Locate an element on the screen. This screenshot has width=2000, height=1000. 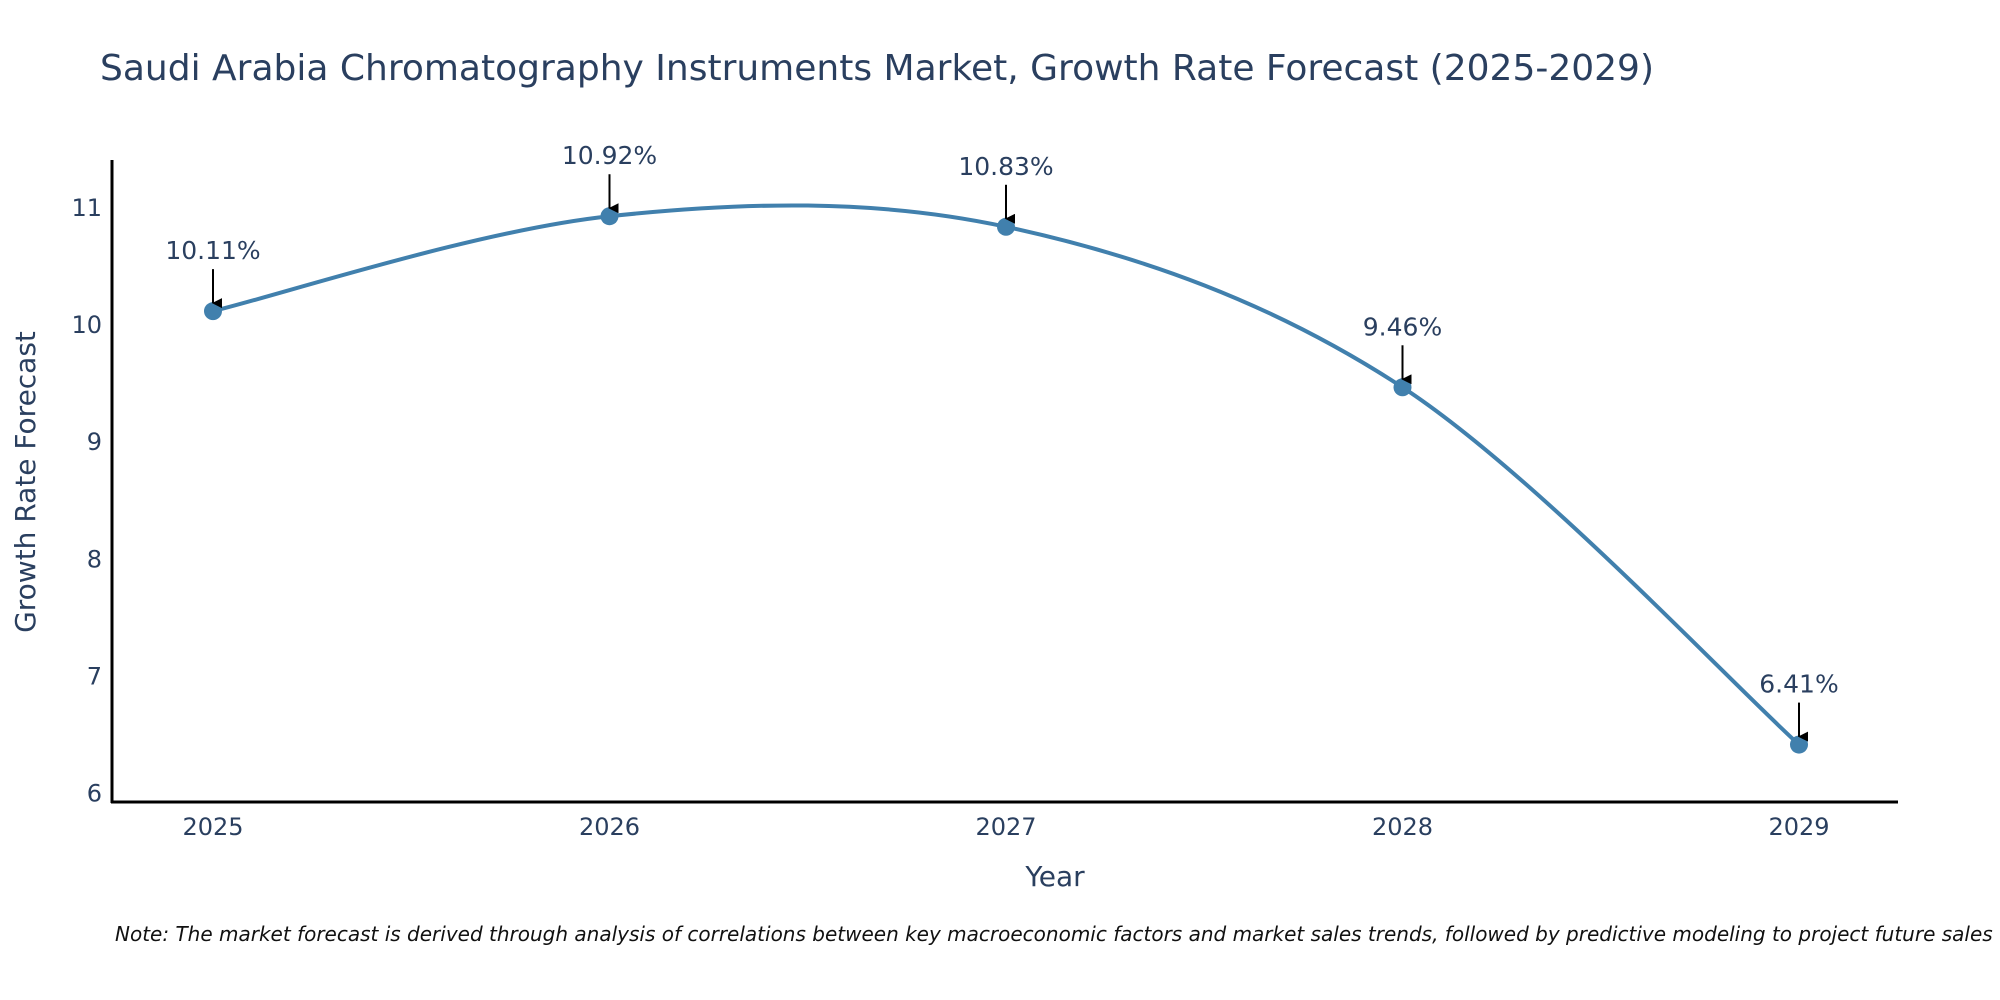
x-tick-label: 2027 is located at coordinates (1005, 827).